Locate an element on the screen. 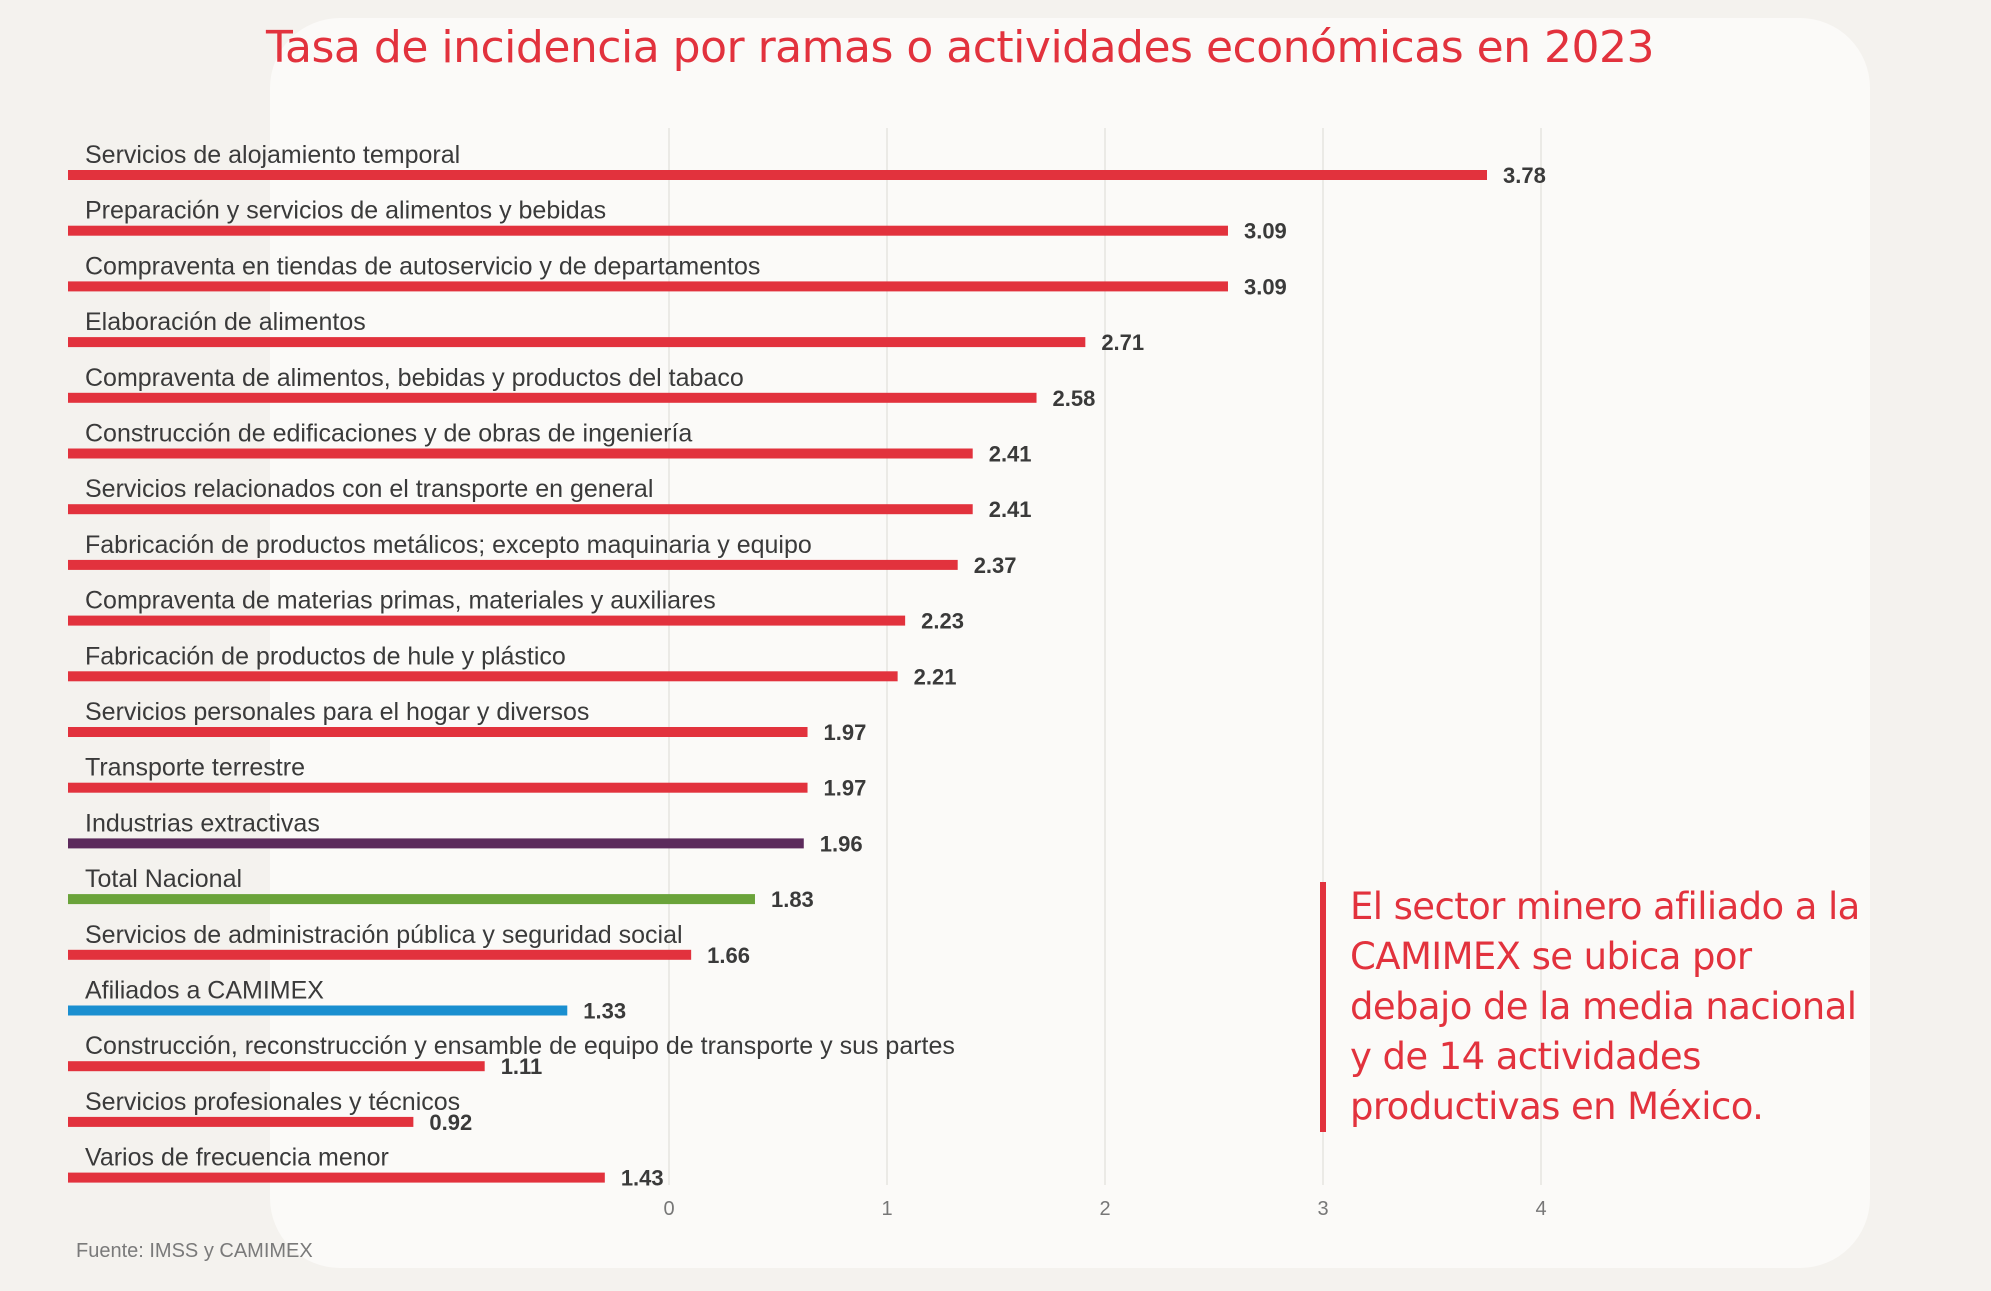 This screenshot has height=1291, width=1991. value-label: 0.92 is located at coordinates (450, 1122).